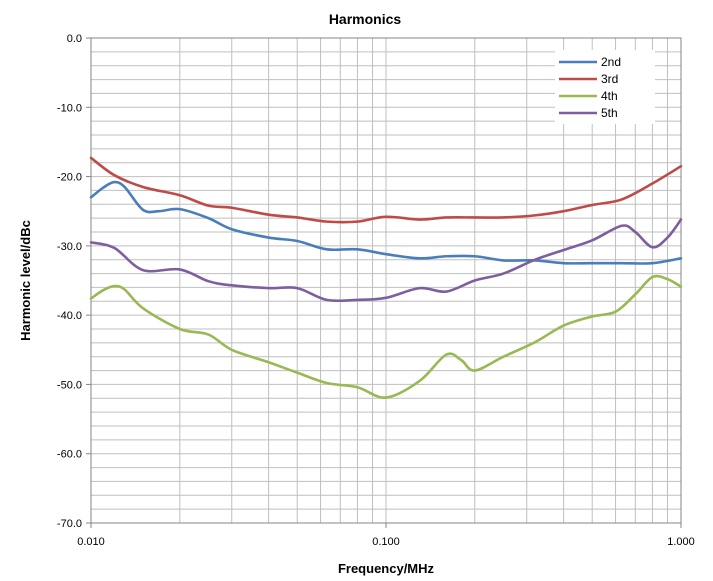 Image resolution: width=713 pixels, height=581 pixels. I want to click on y-axis-label: Harmonic level/dBc, so click(25, 280).